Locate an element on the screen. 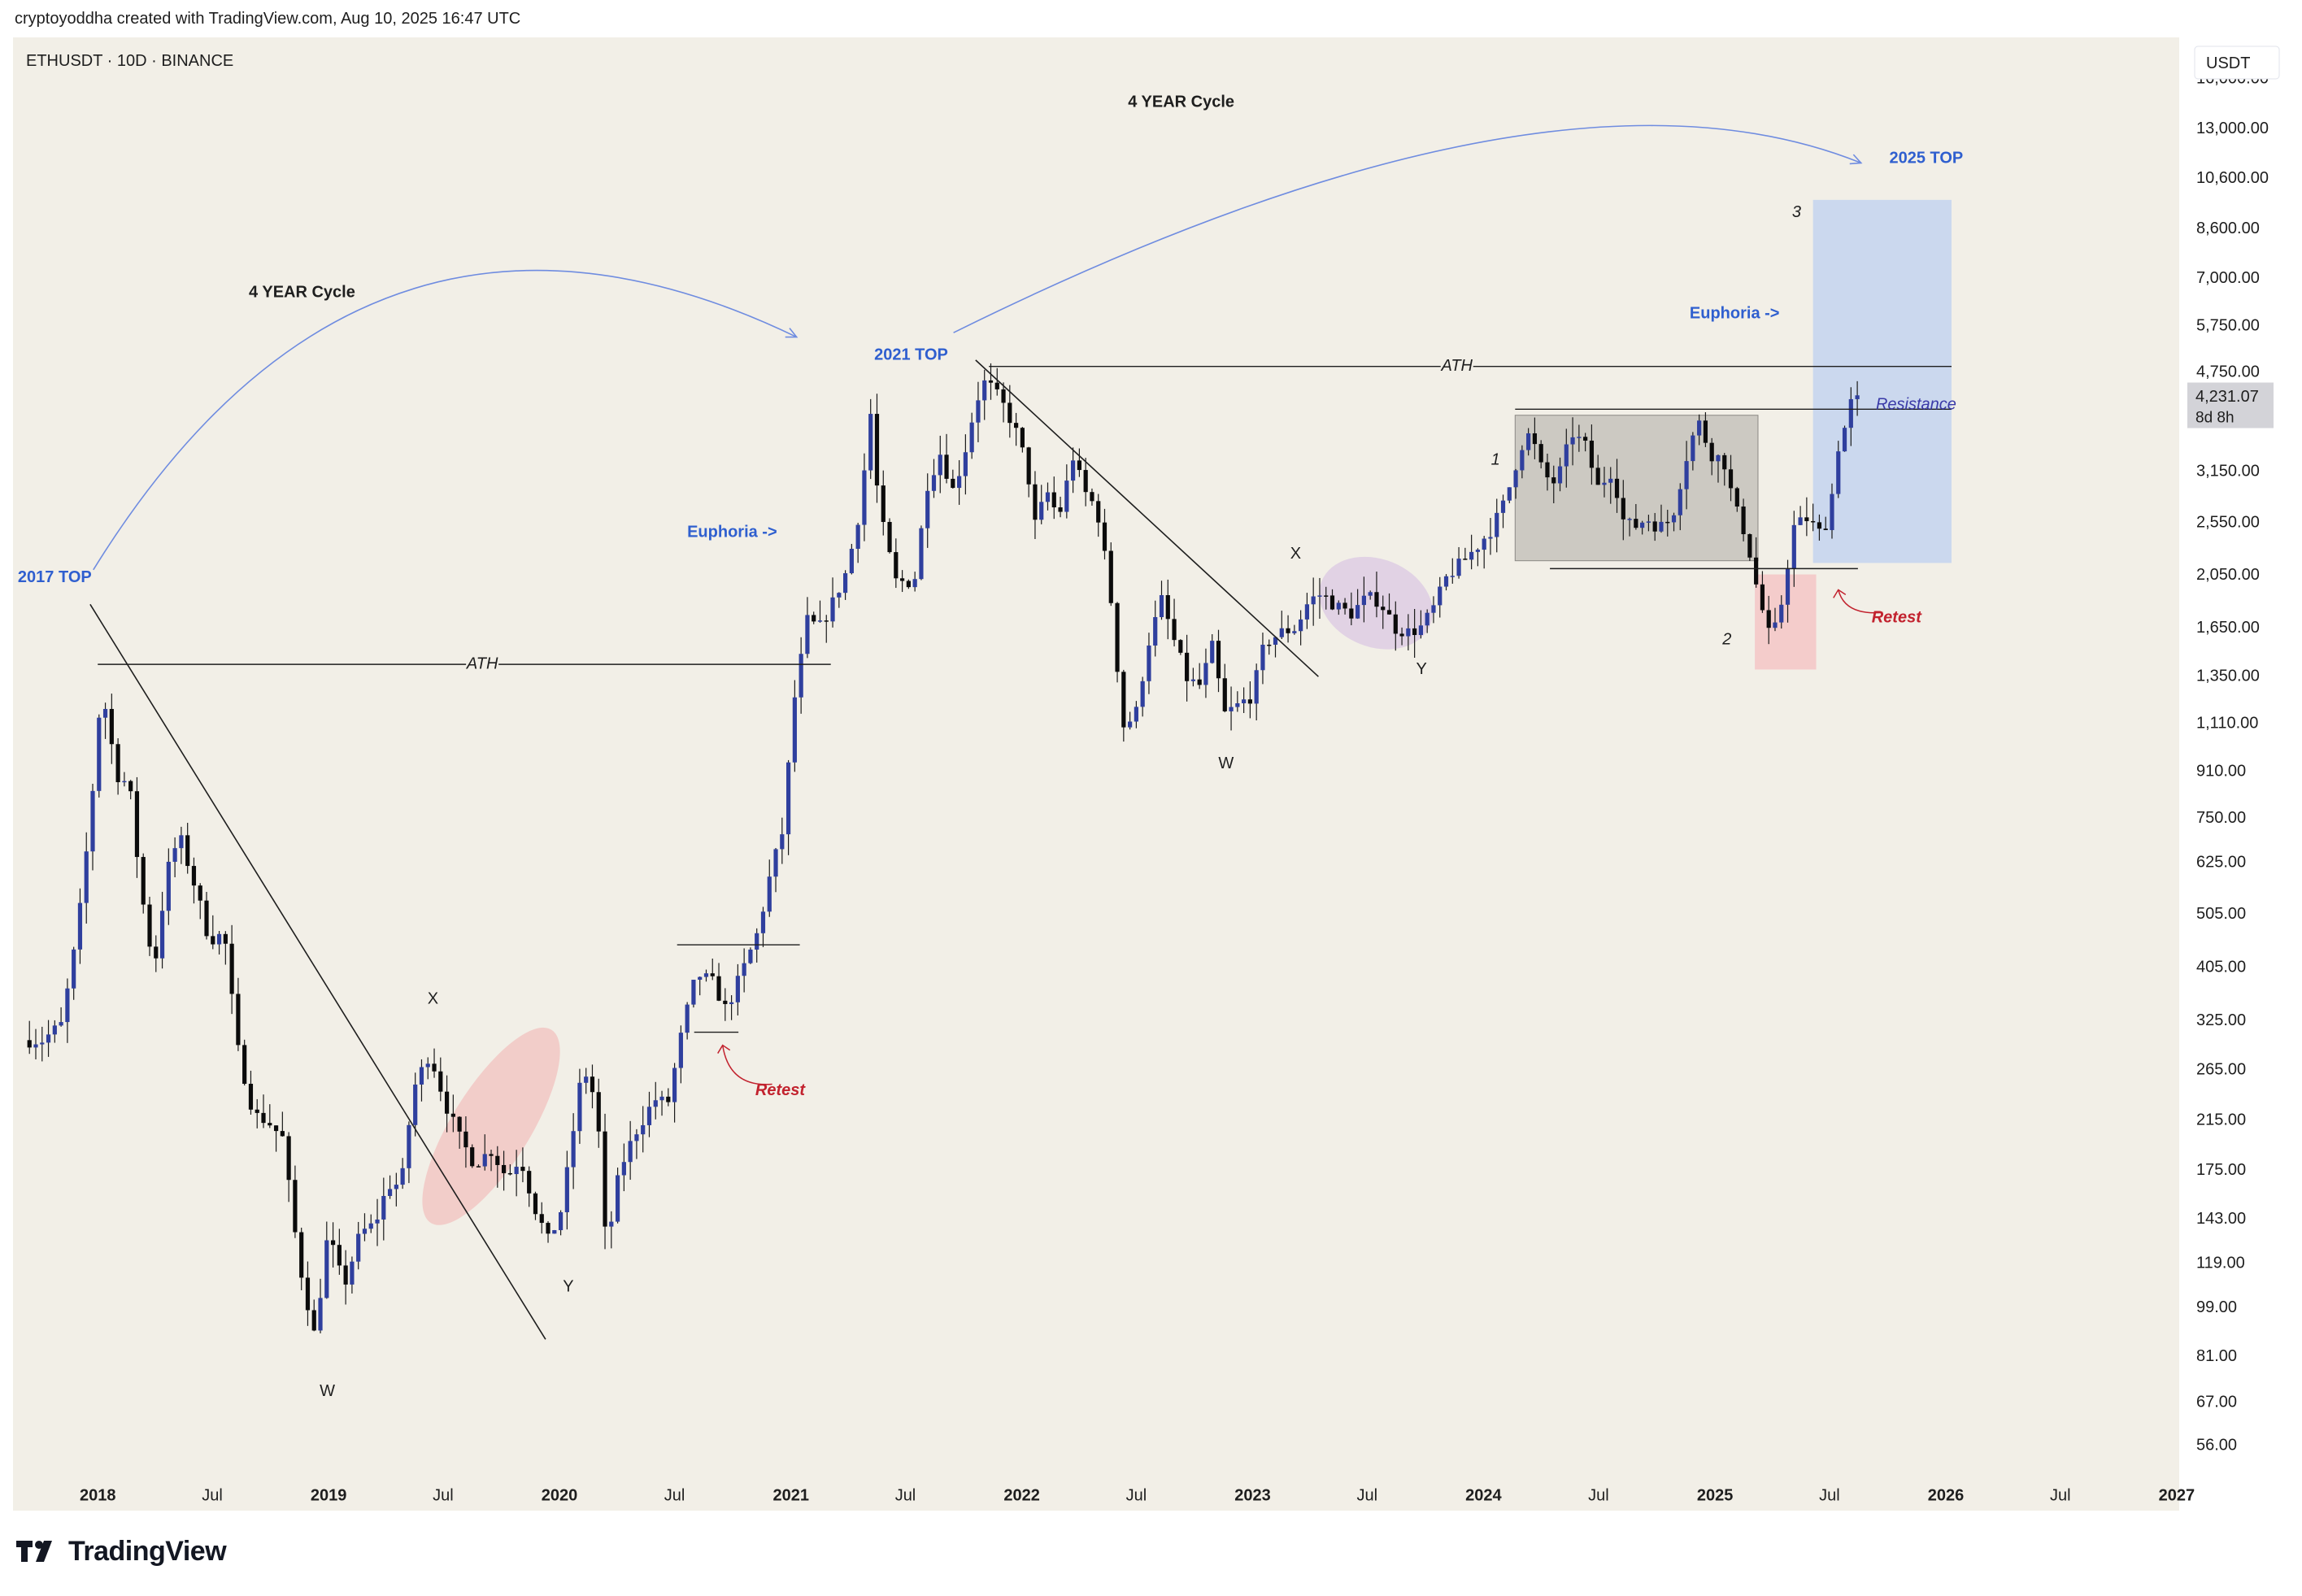 The height and width of the screenshot is (1596, 2302). y-tick-label: 119.00 is located at coordinates (2221, 1263).